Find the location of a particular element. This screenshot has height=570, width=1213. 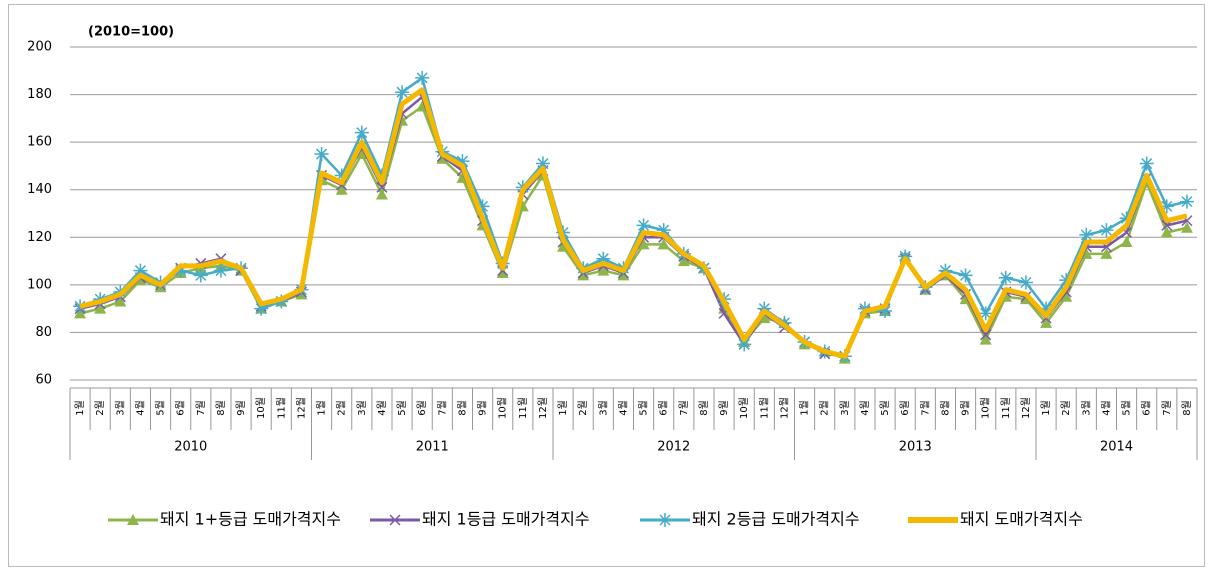

legend-item: 돼지 1등급 도매가격지수 is located at coordinates (480, 519).